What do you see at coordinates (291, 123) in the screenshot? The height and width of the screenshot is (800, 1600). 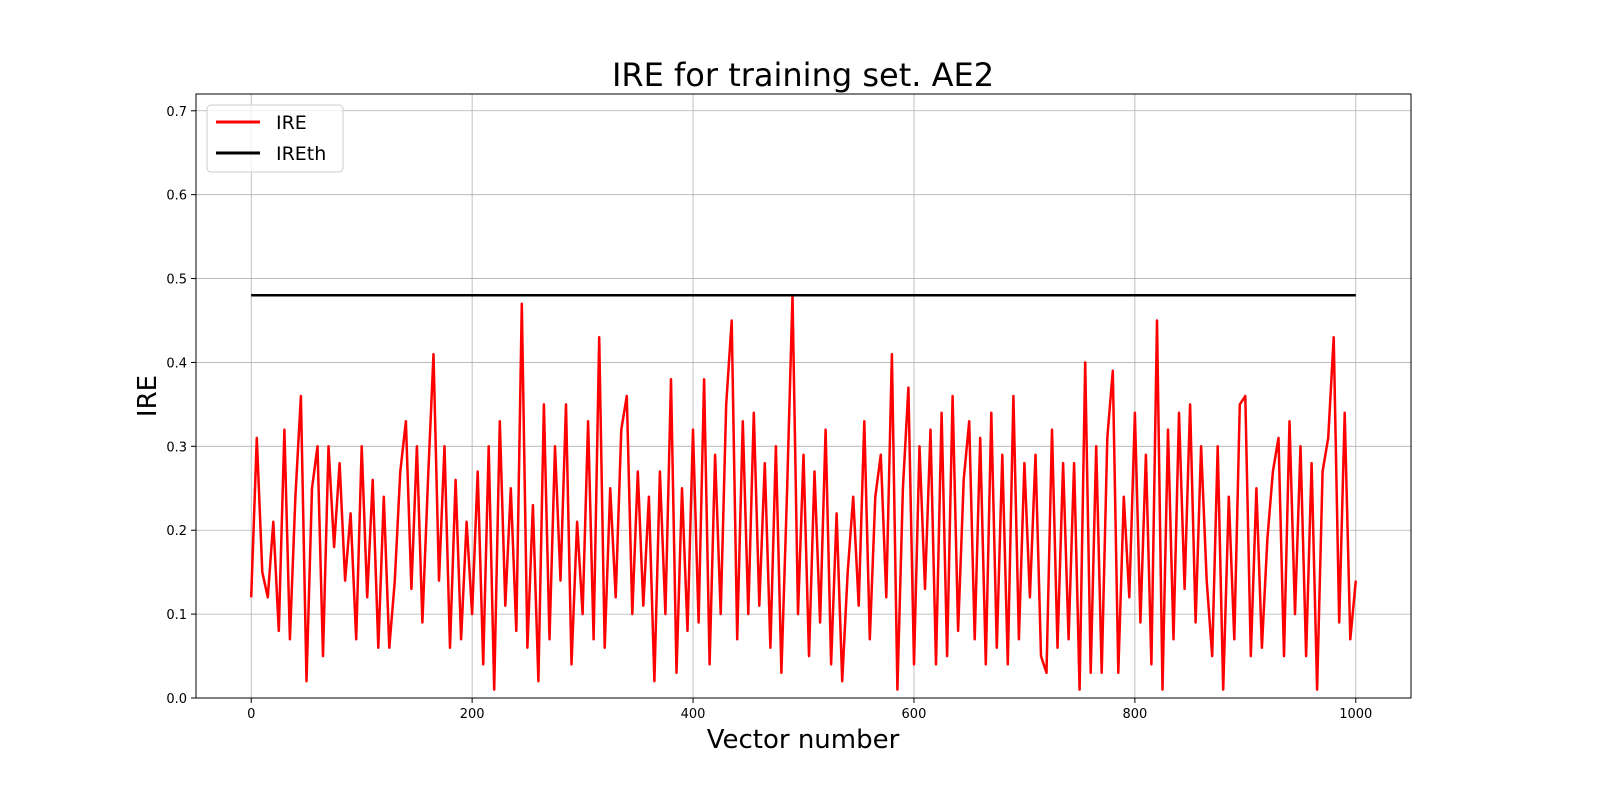 I see `legend-label-ire: IRE` at bounding box center [291, 123].